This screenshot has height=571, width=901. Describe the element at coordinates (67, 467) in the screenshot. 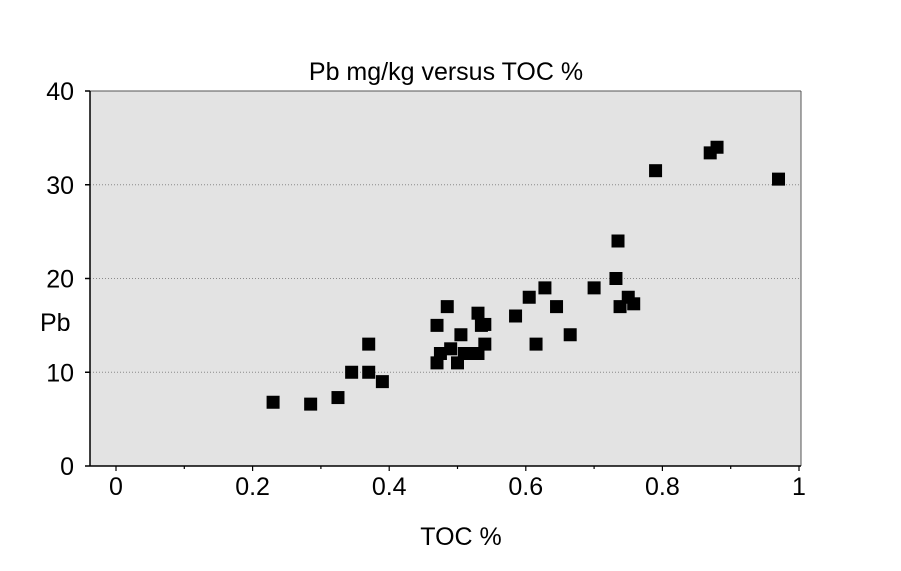

I see `y-tick-label: 0` at that location.